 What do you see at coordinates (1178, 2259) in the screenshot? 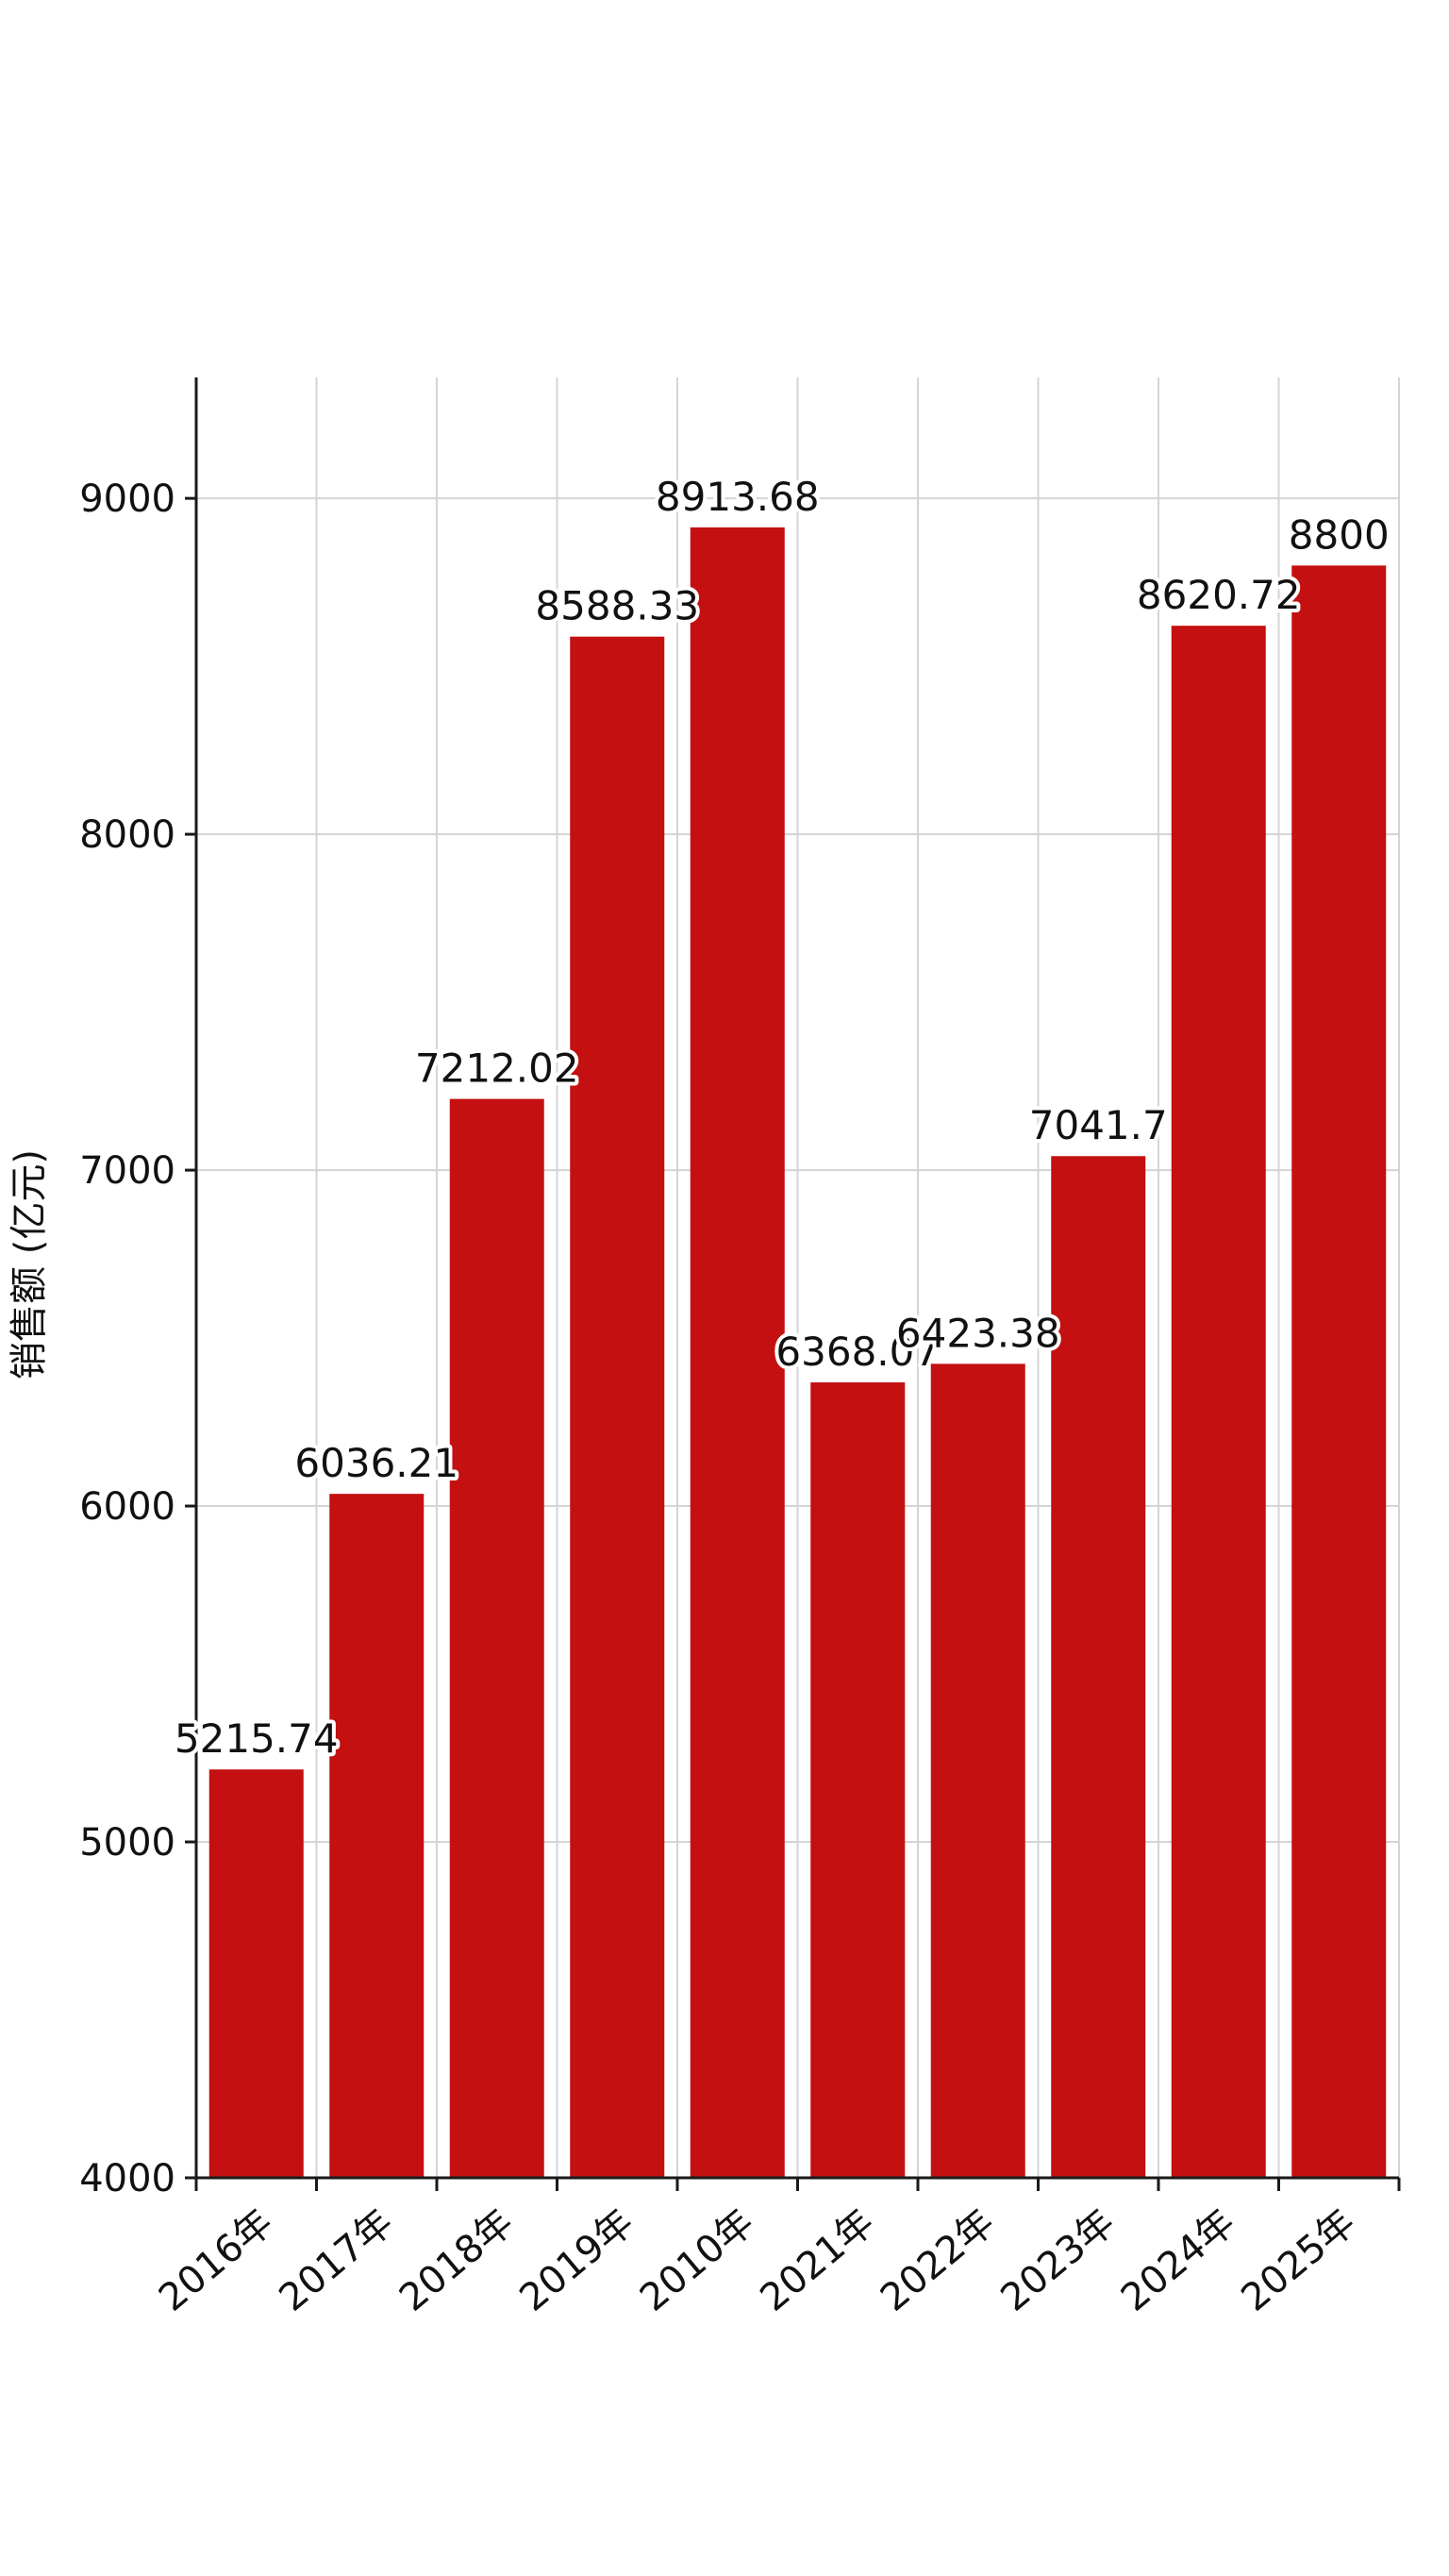
I see `x-tick-label: 2024年` at bounding box center [1178, 2259].